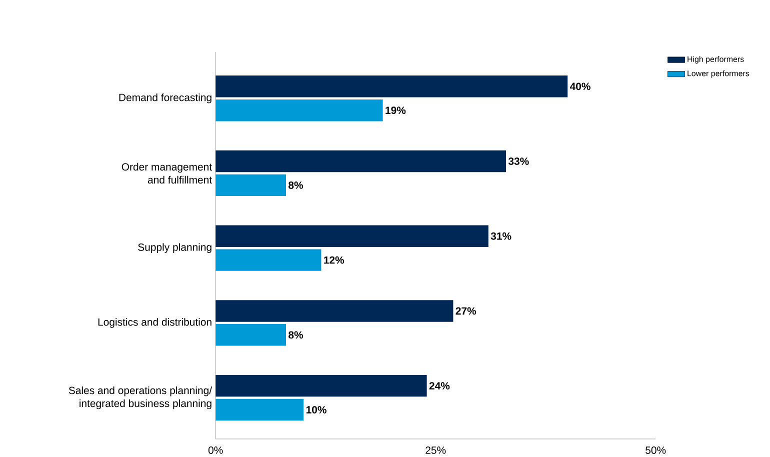 This screenshot has width=770, height=457. What do you see at coordinates (466, 311) in the screenshot?
I see `data-label: 27%` at bounding box center [466, 311].